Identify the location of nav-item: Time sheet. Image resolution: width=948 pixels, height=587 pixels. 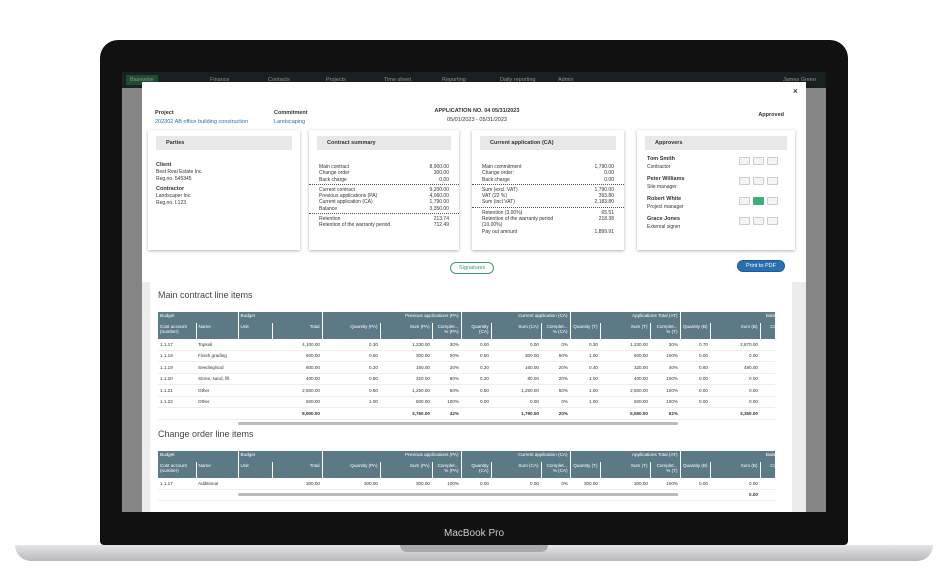
(398, 80).